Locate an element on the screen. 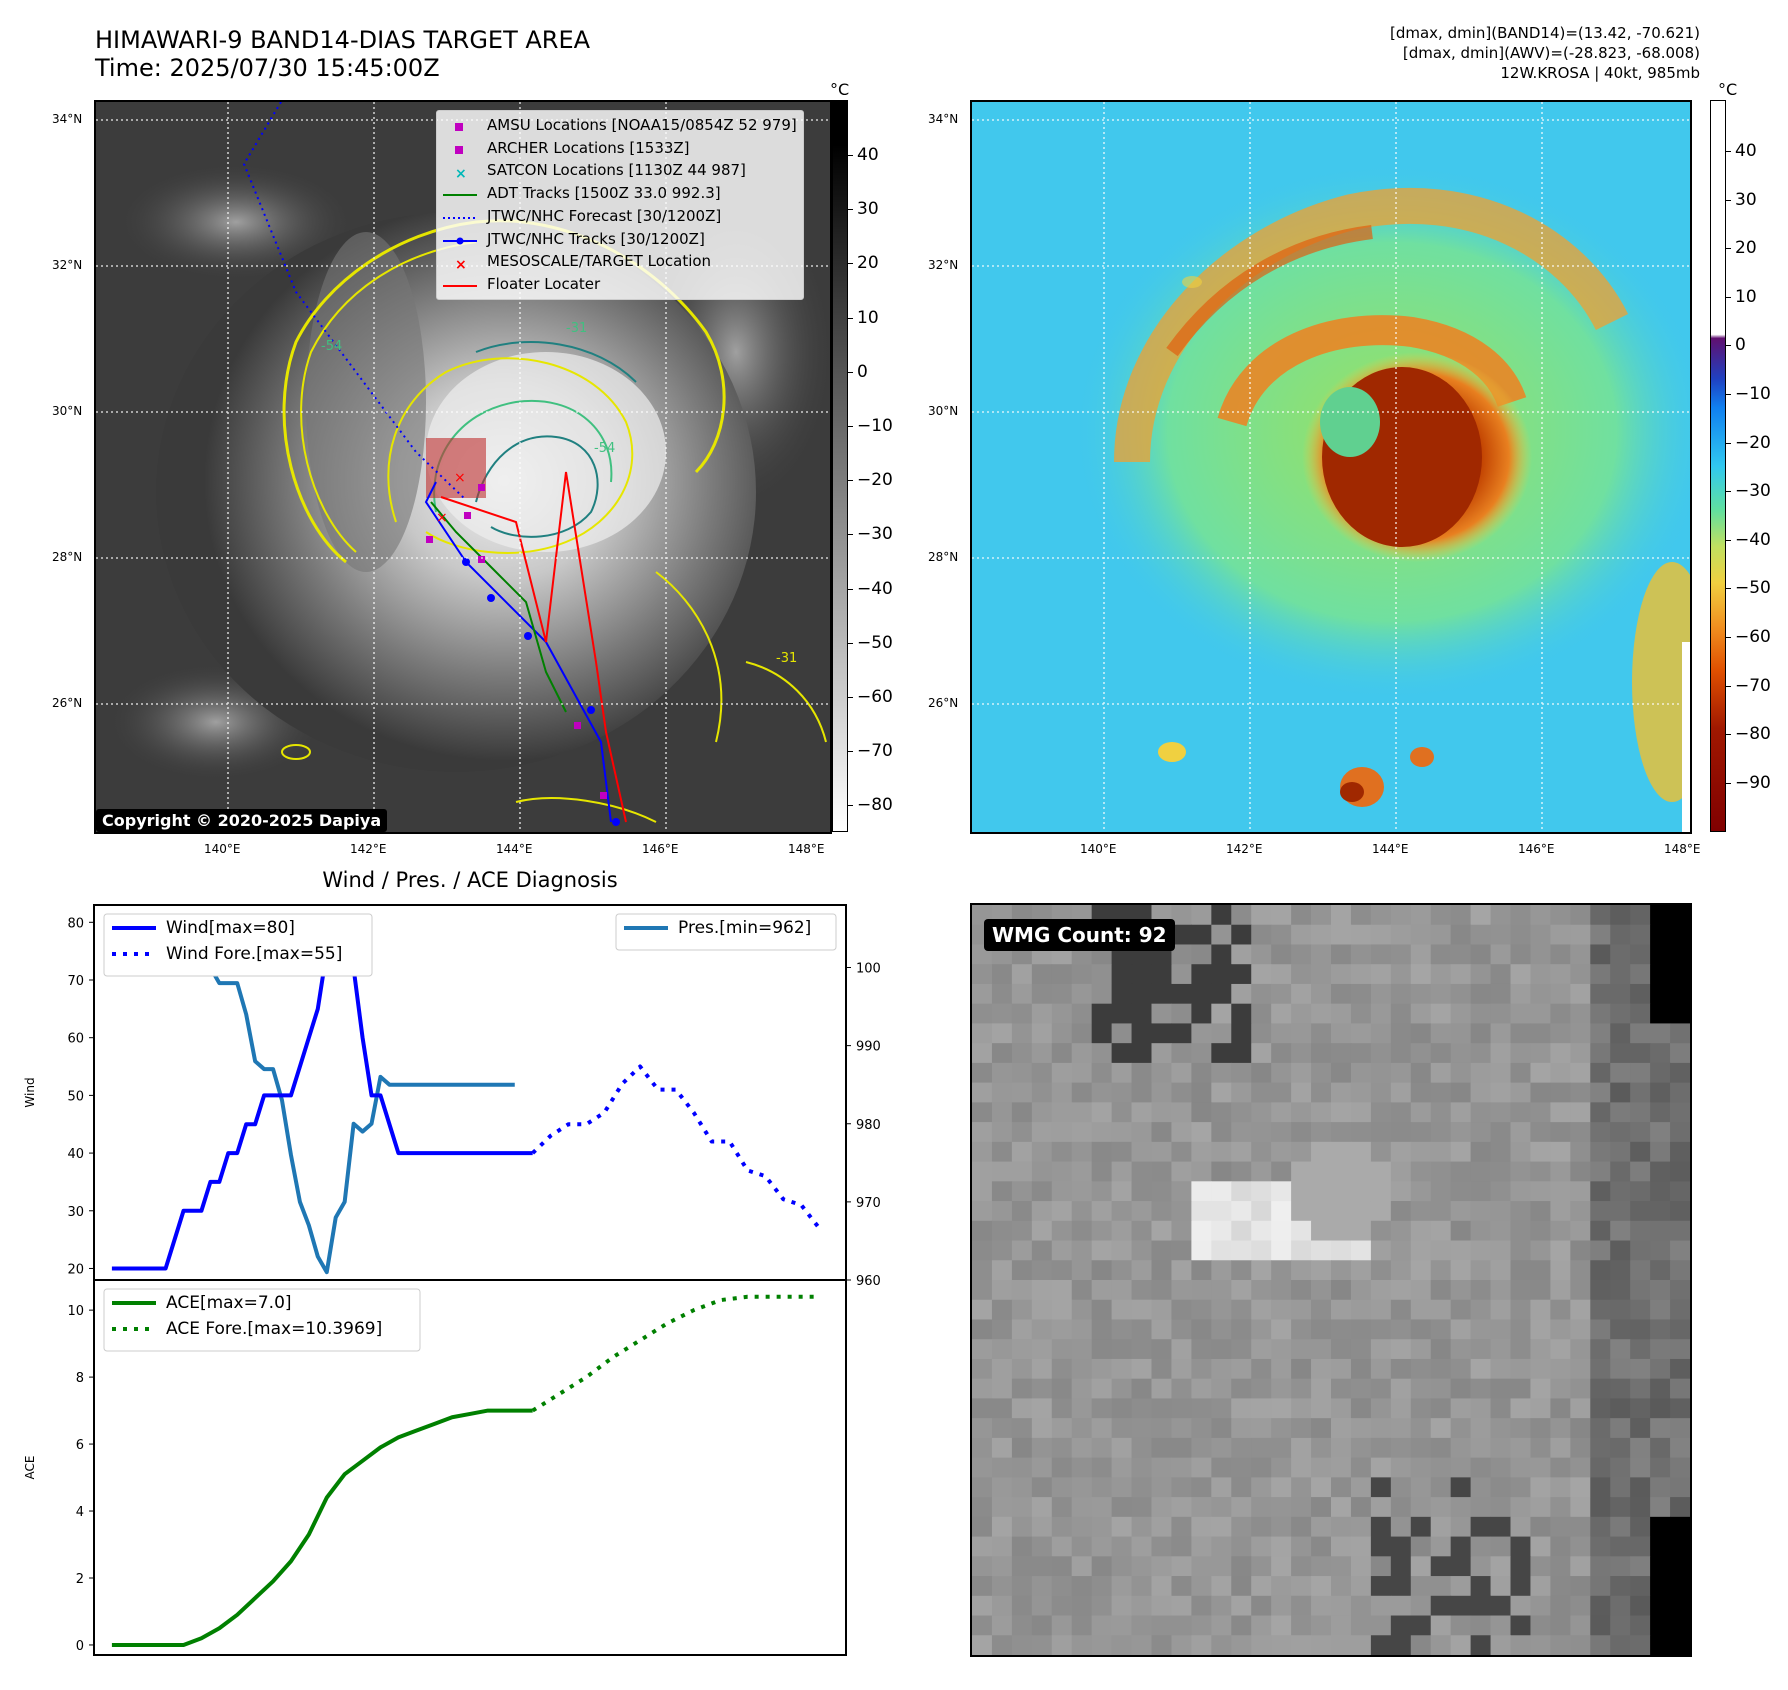  chart-legend-label: Wind[max=80] is located at coordinates (230, 928).